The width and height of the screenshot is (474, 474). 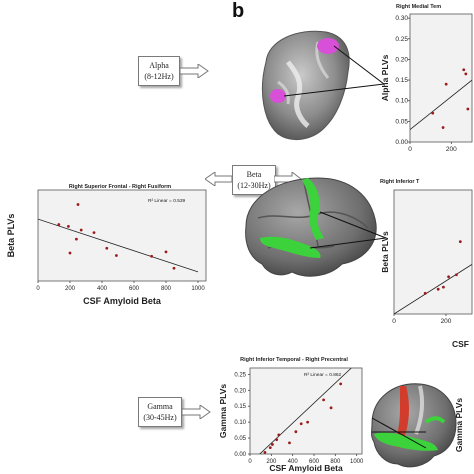 I want to click on gamma-mid-xtick-label: 0, so click(x=250, y=462).